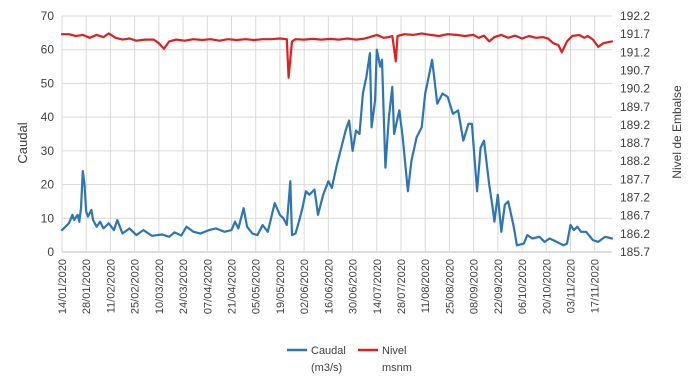  Describe the element at coordinates (635, 216) in the screenshot. I see `right-tick-label: 186.7` at that location.